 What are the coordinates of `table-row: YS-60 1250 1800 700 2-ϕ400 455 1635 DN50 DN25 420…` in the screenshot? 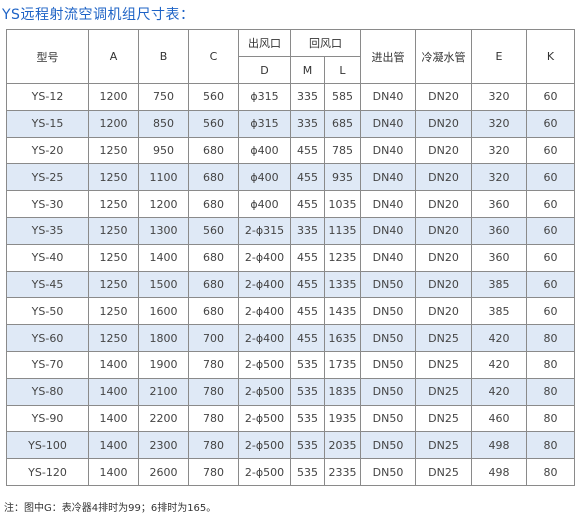 It's located at (290, 338).